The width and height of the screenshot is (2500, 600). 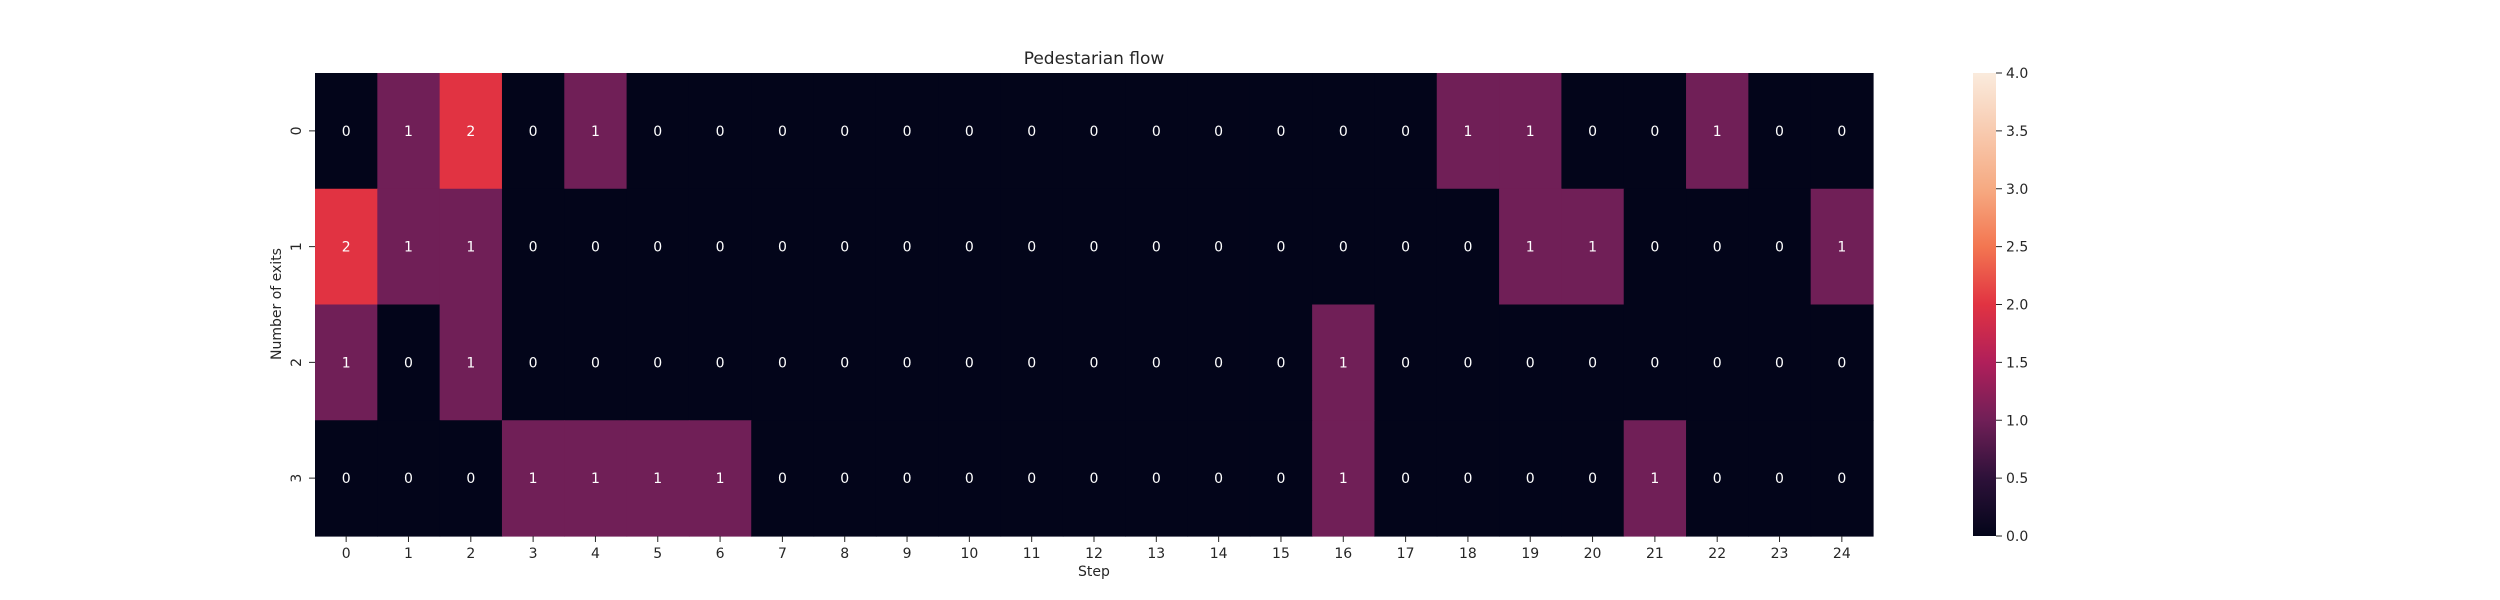 What do you see at coordinates (1655, 554) in the screenshot?
I see `x-tick-label: 21` at bounding box center [1655, 554].